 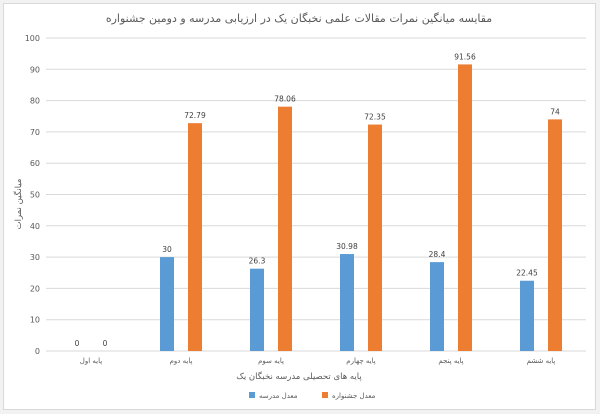 I want to click on y-tick-label: 30, so click(x=35, y=257).